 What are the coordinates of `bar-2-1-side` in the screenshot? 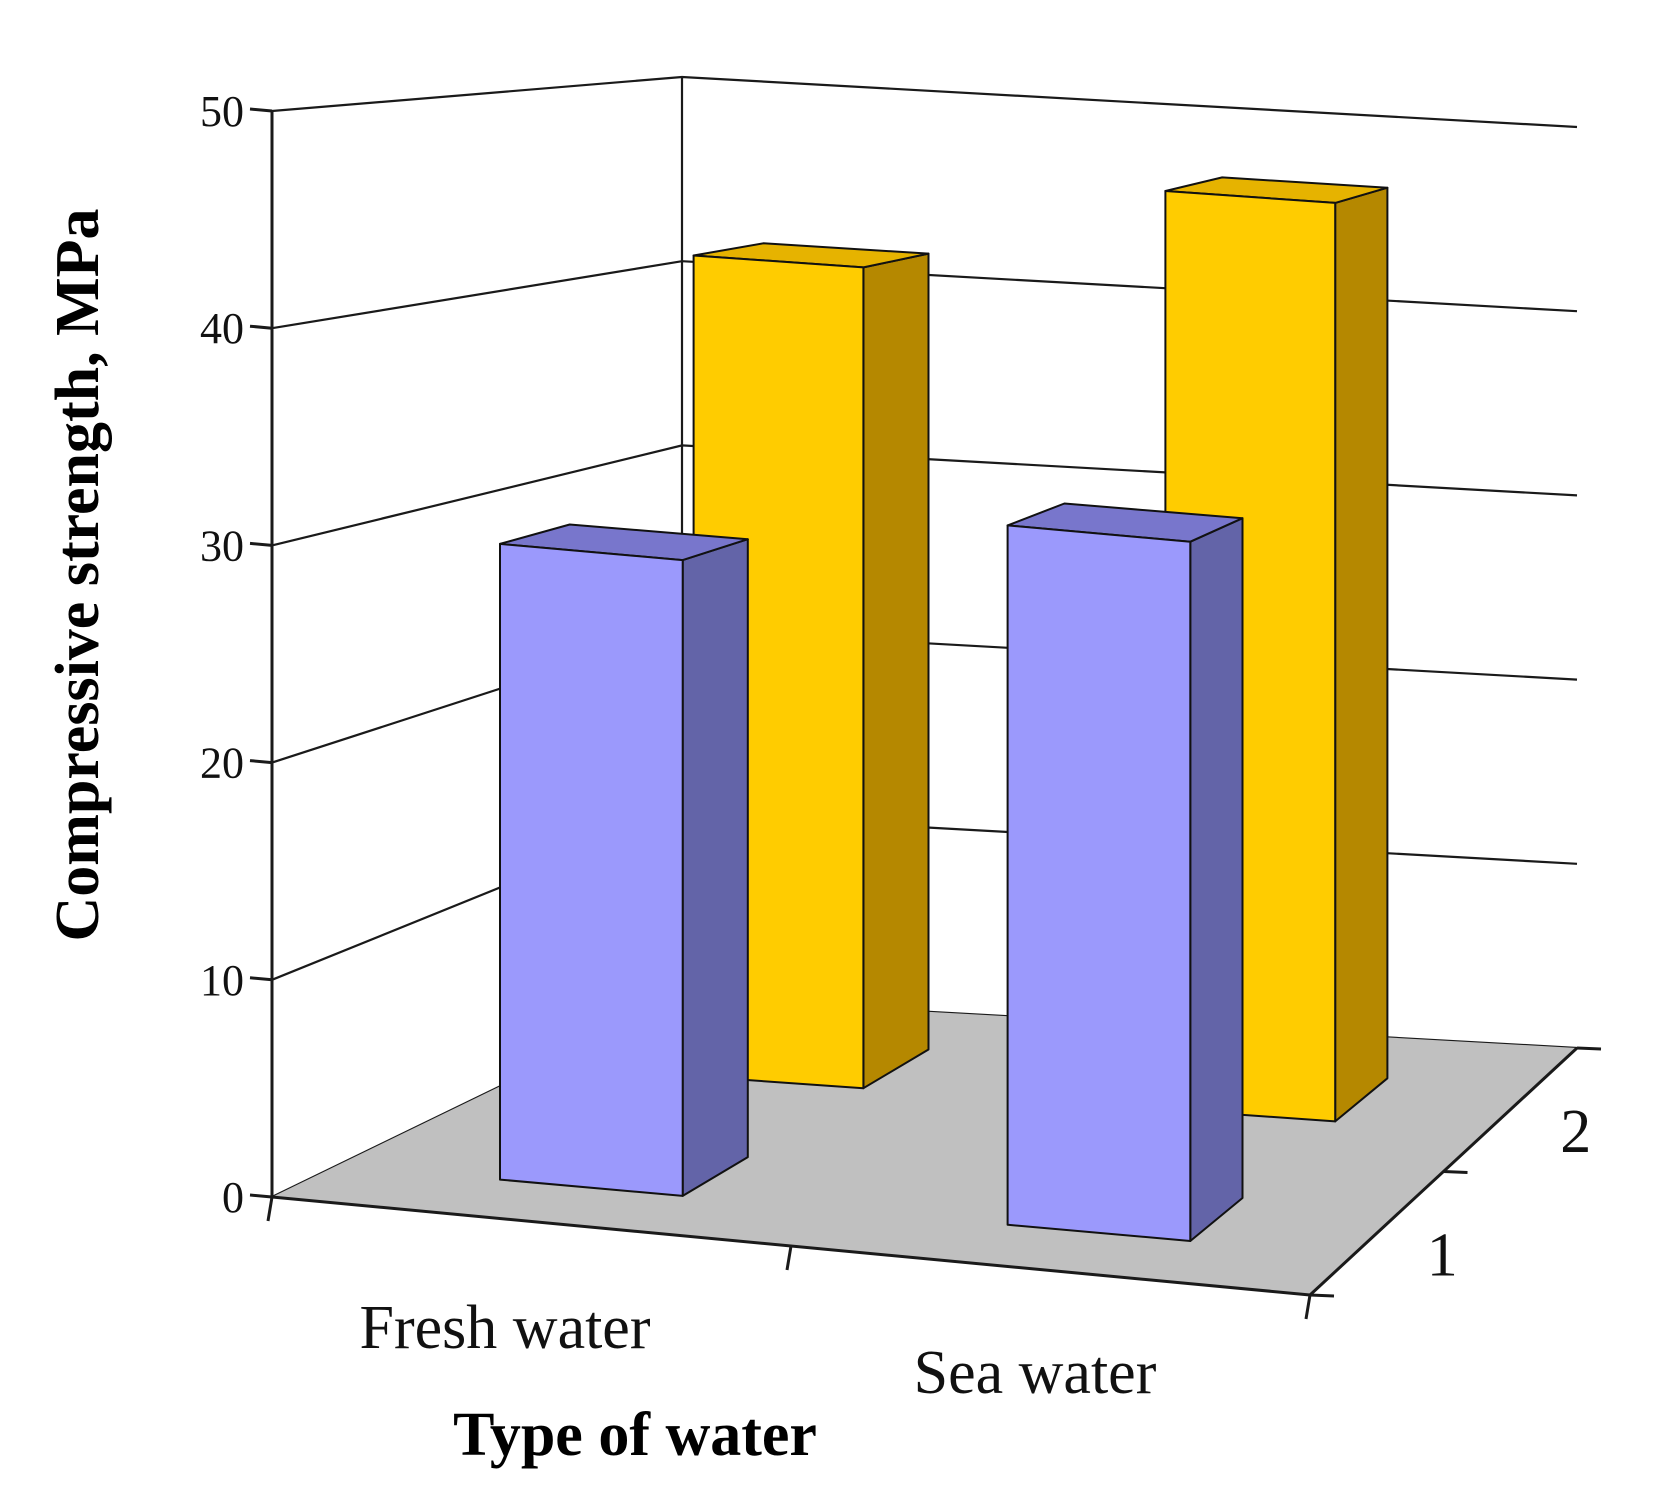 It's located at (1361, 654).